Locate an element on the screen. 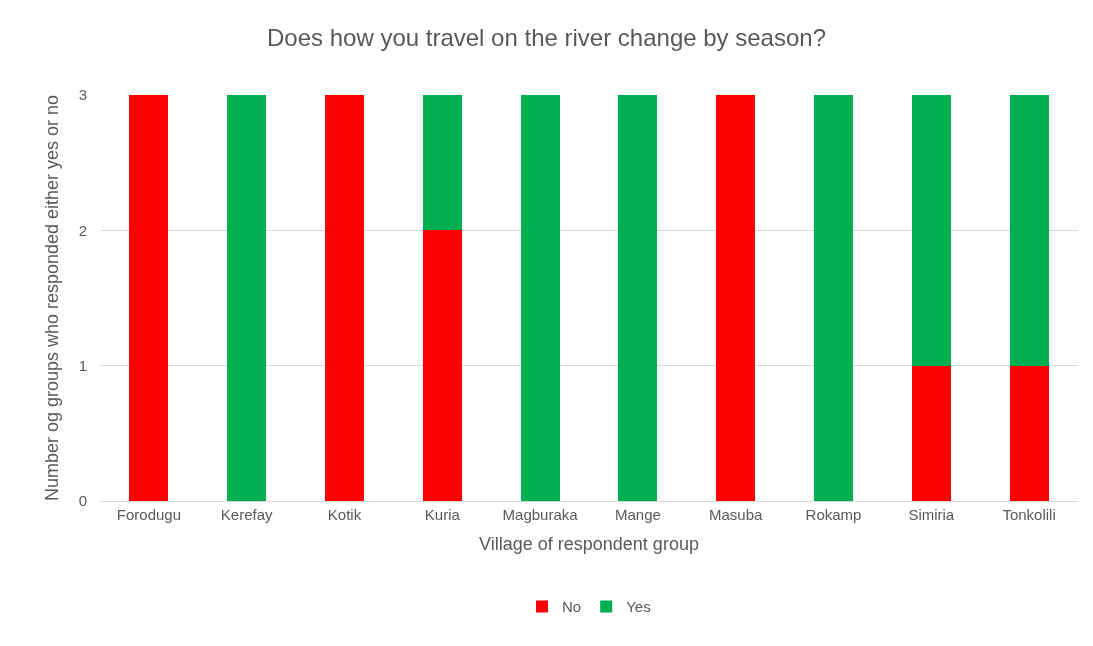  legend-label: Yes is located at coordinates (638, 607).